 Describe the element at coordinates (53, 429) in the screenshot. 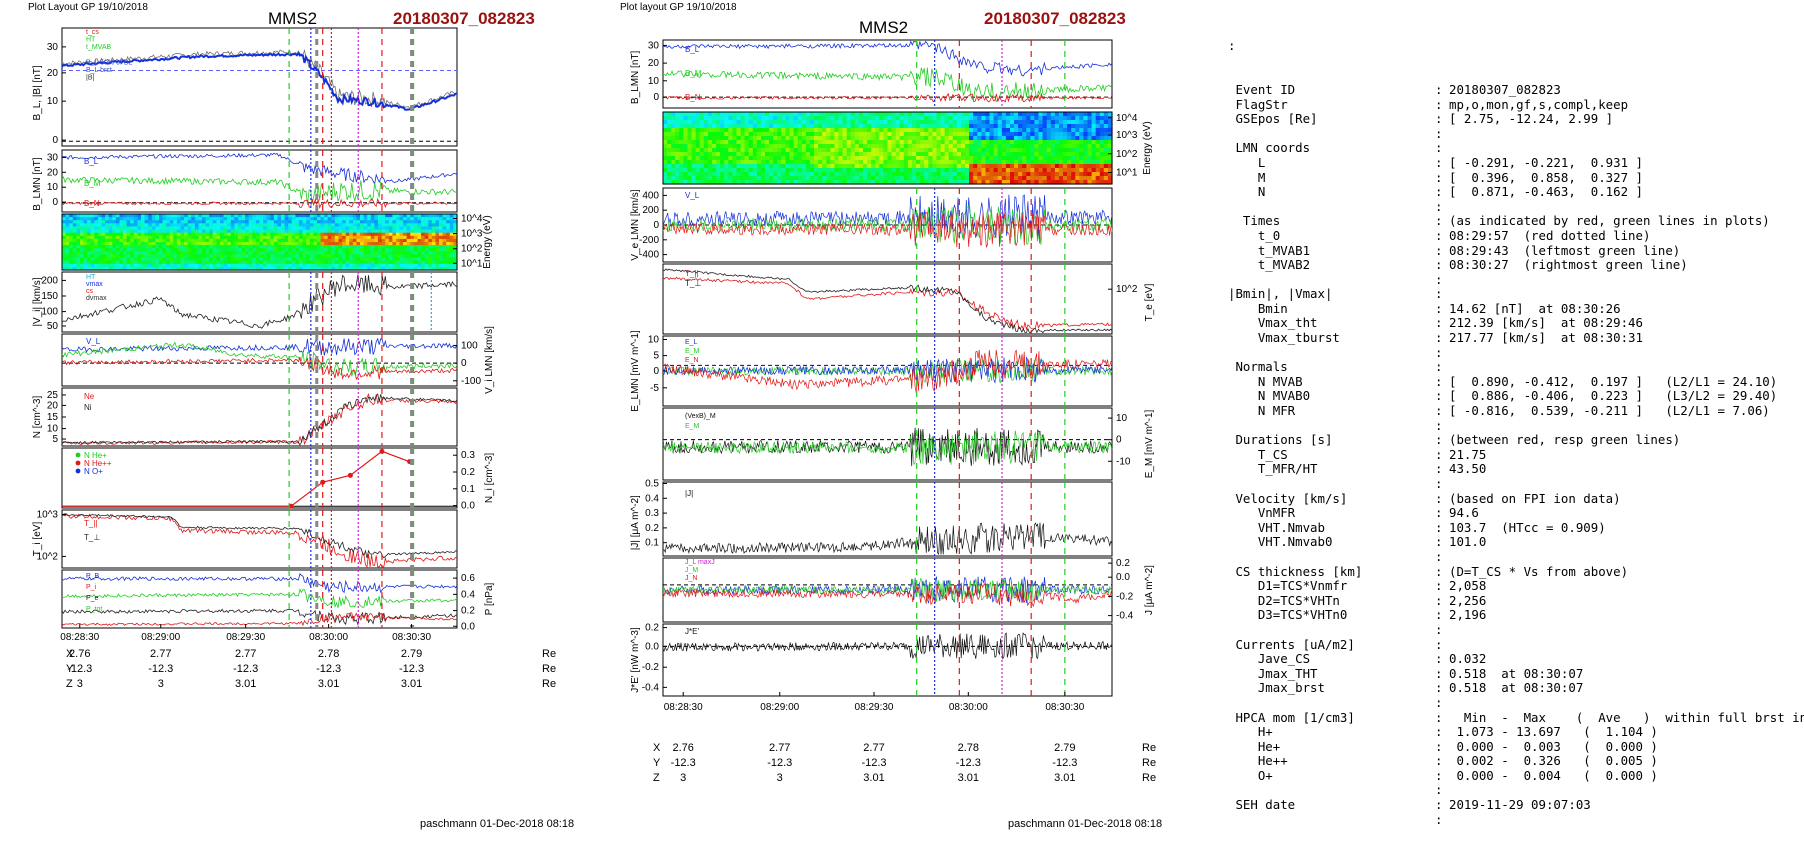

I see `y-tick-label: 10` at that location.